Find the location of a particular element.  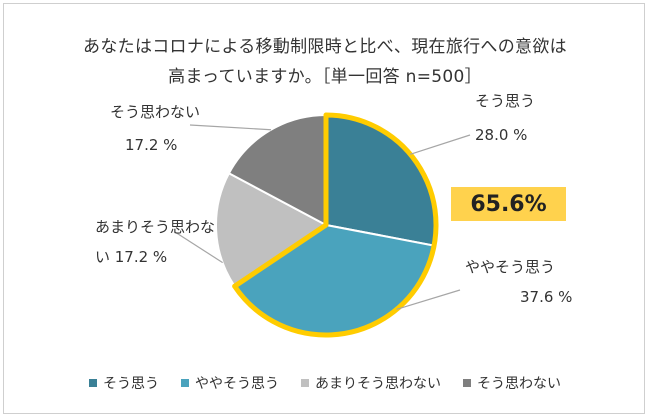

slice-label-1: そう思う is located at coordinates (505, 101).